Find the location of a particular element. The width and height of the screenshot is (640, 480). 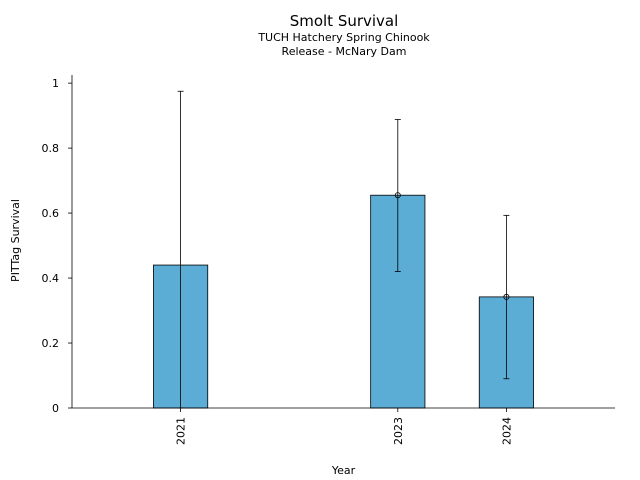

y-tick-label-0: 0 is located at coordinates (55, 408).